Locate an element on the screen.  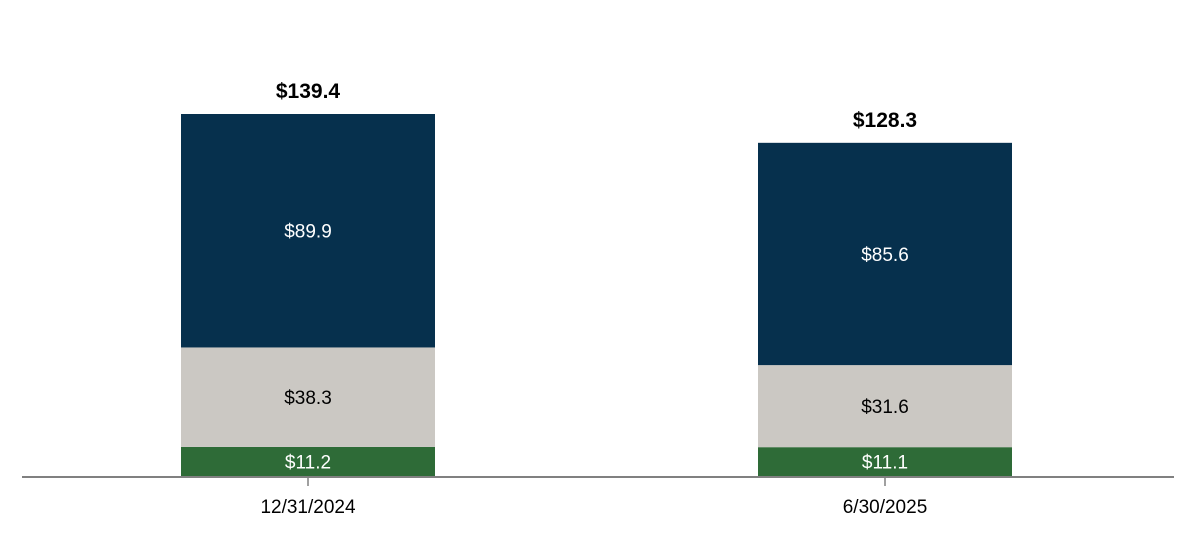
total-label: $128.3 is located at coordinates (885, 120).